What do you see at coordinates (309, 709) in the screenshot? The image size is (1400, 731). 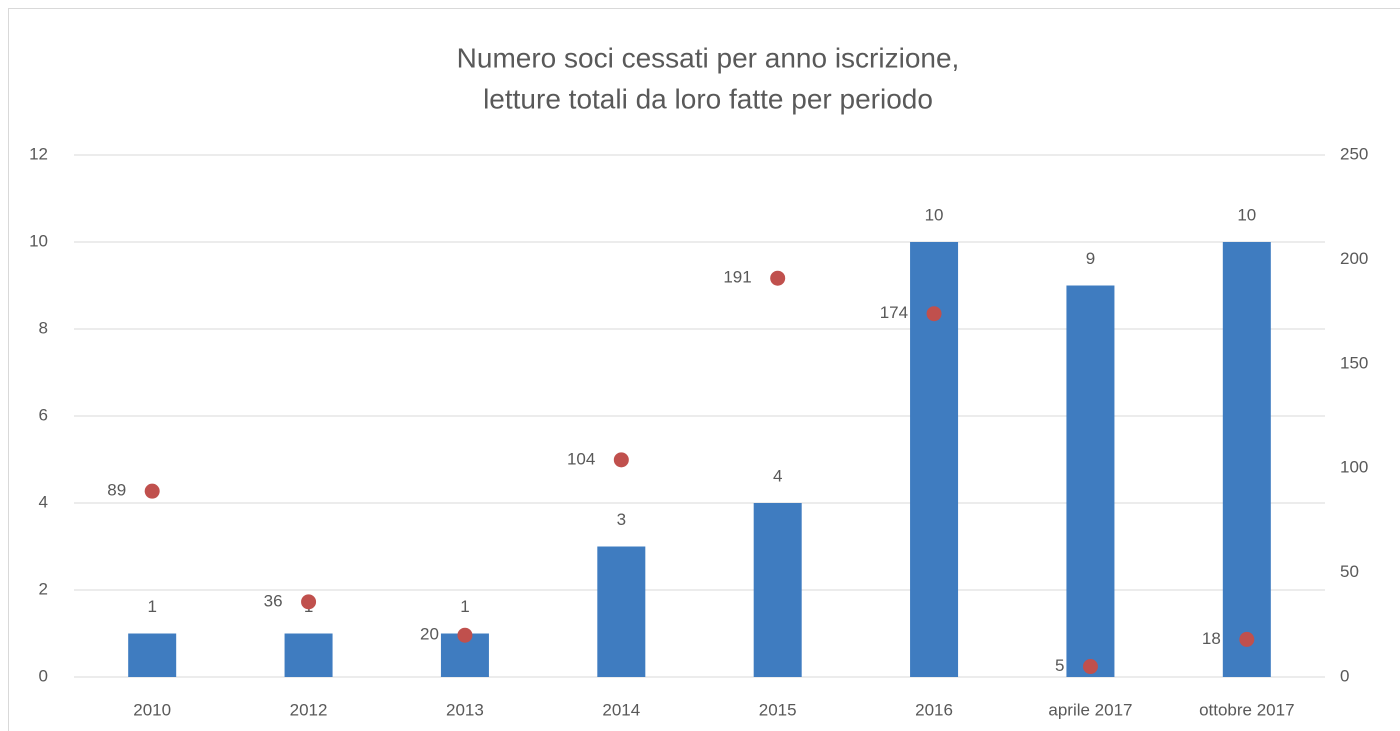 I see `x-tick-label: 2012` at bounding box center [309, 709].